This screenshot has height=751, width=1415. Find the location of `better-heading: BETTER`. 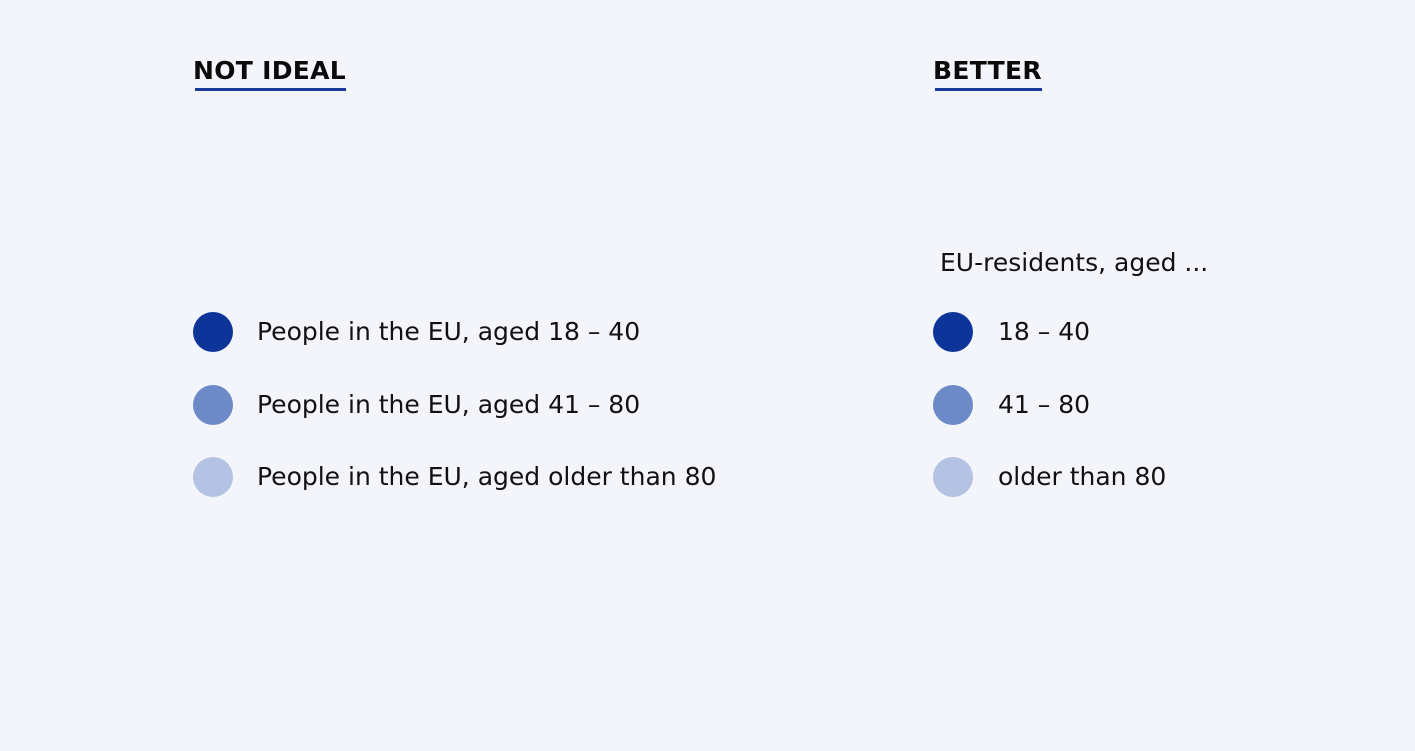

better-heading: BETTER is located at coordinates (987, 73).